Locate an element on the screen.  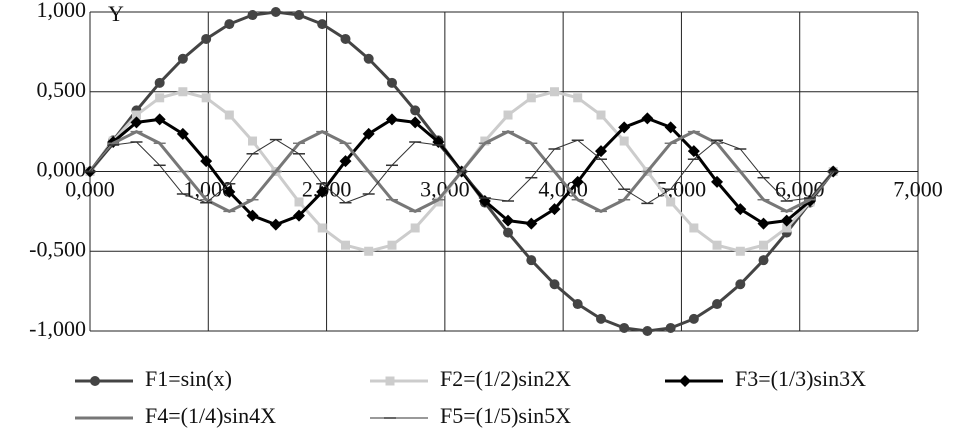
legend-label: F1=sin(x) is located at coordinates (188, 378).